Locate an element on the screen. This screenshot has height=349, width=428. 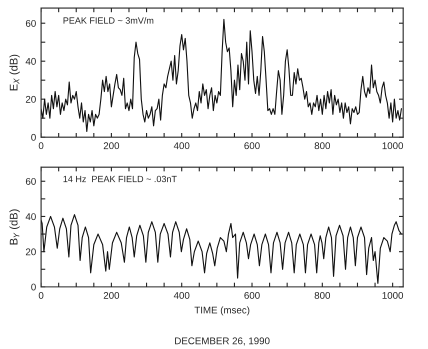
y-axis-title: B$_{Y}$ (dB) is located at coordinates (14, 226).